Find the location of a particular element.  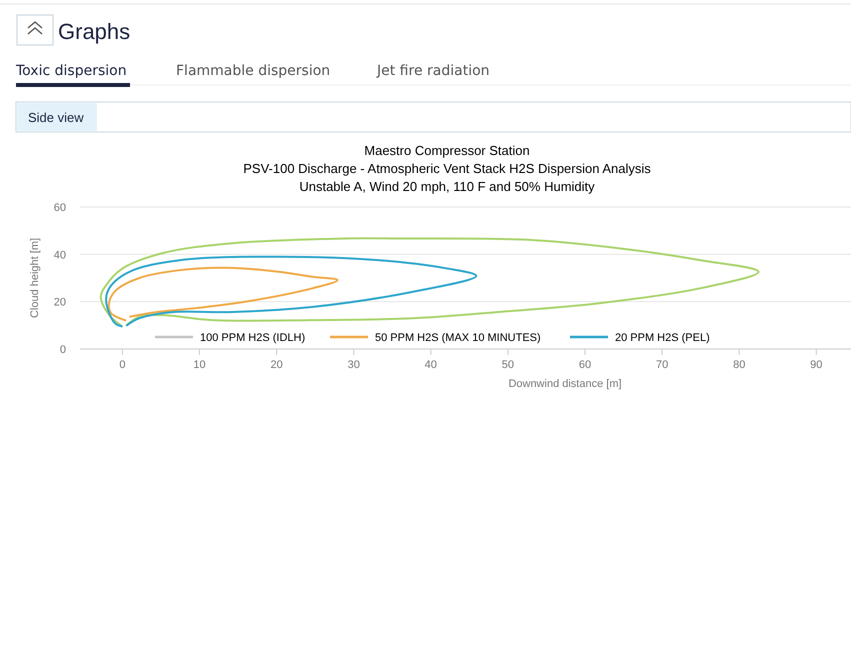

text: Flammable dispersion is located at coordinates (253, 71).